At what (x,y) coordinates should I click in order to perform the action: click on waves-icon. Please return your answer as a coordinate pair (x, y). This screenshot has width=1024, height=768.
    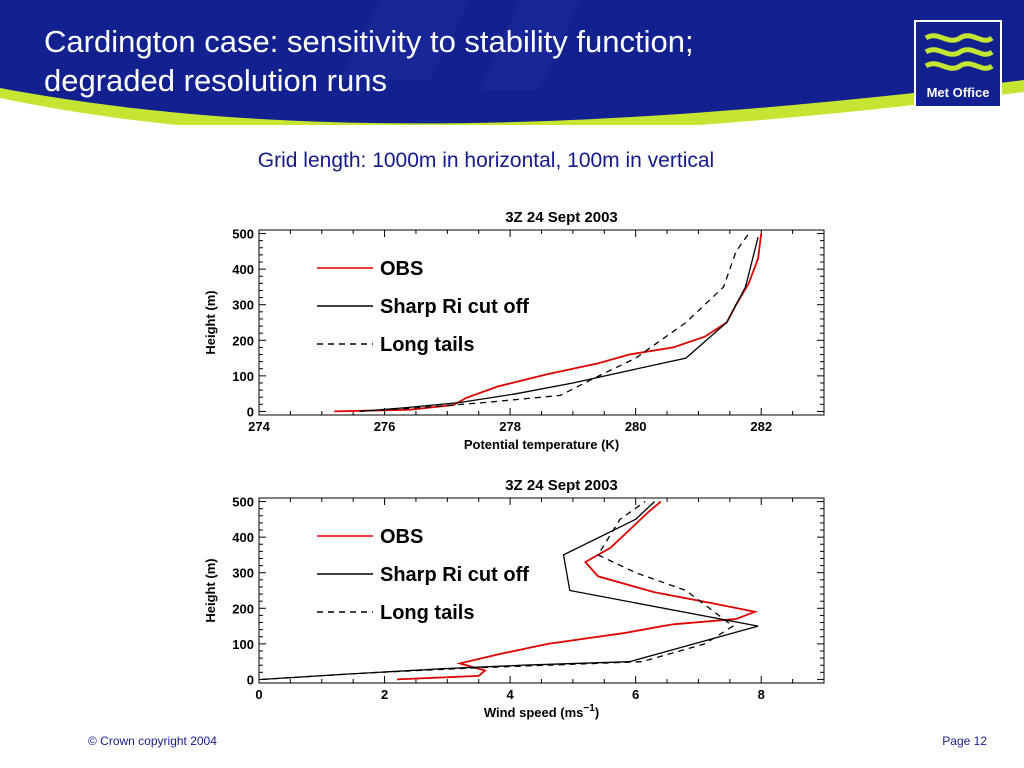
    Looking at the image, I should click on (959, 52).